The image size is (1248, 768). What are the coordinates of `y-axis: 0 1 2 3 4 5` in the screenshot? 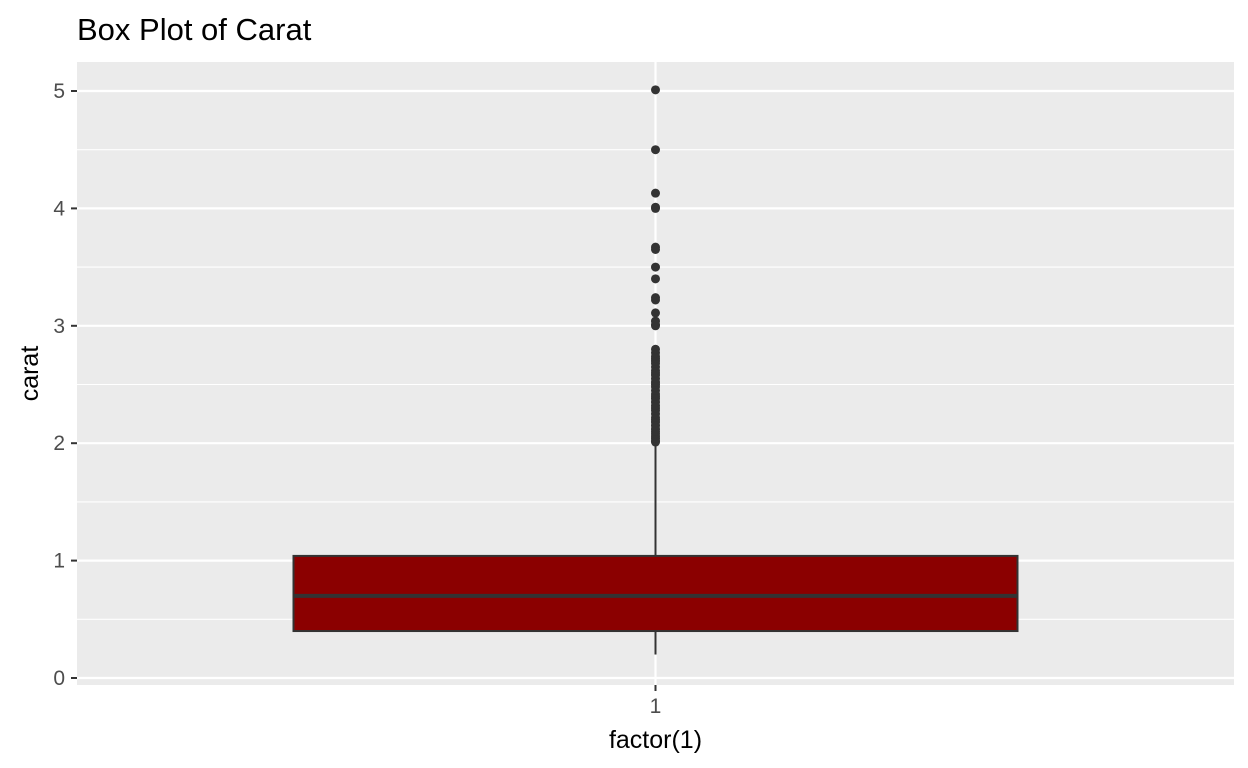 It's located at (65, 385).